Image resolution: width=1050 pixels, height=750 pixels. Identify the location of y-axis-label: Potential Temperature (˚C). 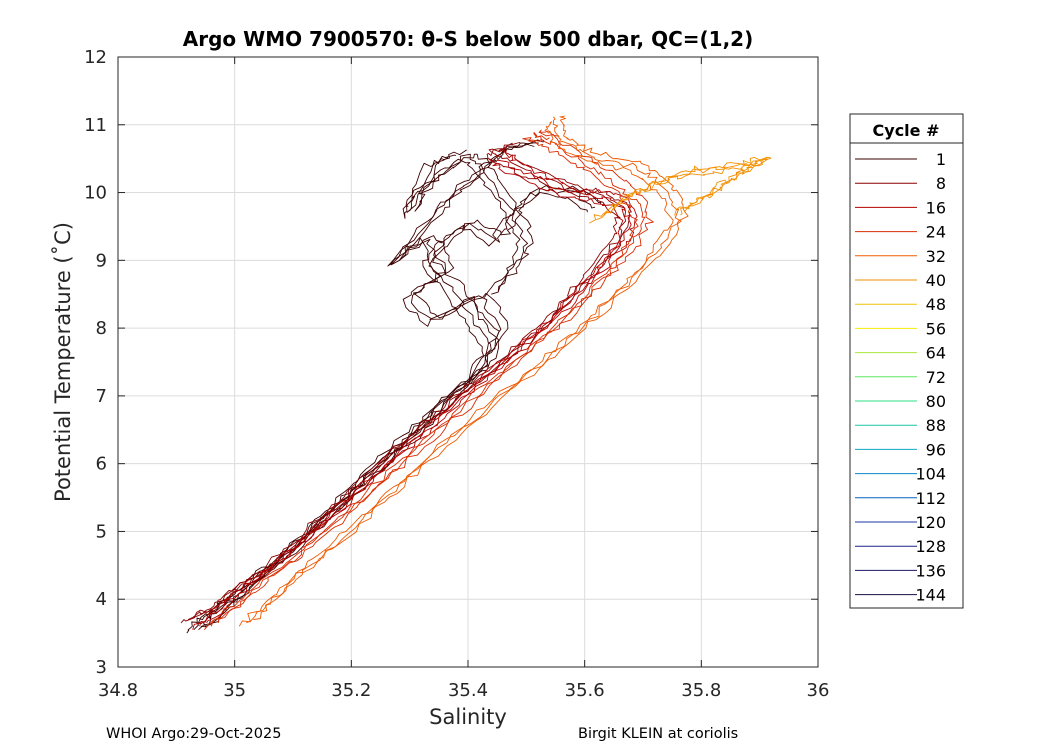
(63, 362).